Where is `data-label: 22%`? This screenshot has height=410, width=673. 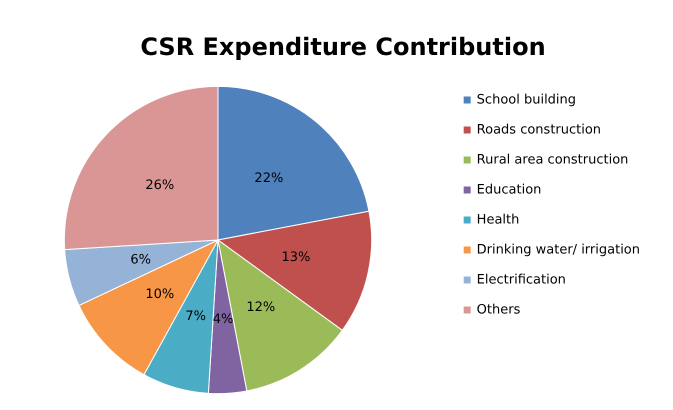 data-label: 22% is located at coordinates (269, 178).